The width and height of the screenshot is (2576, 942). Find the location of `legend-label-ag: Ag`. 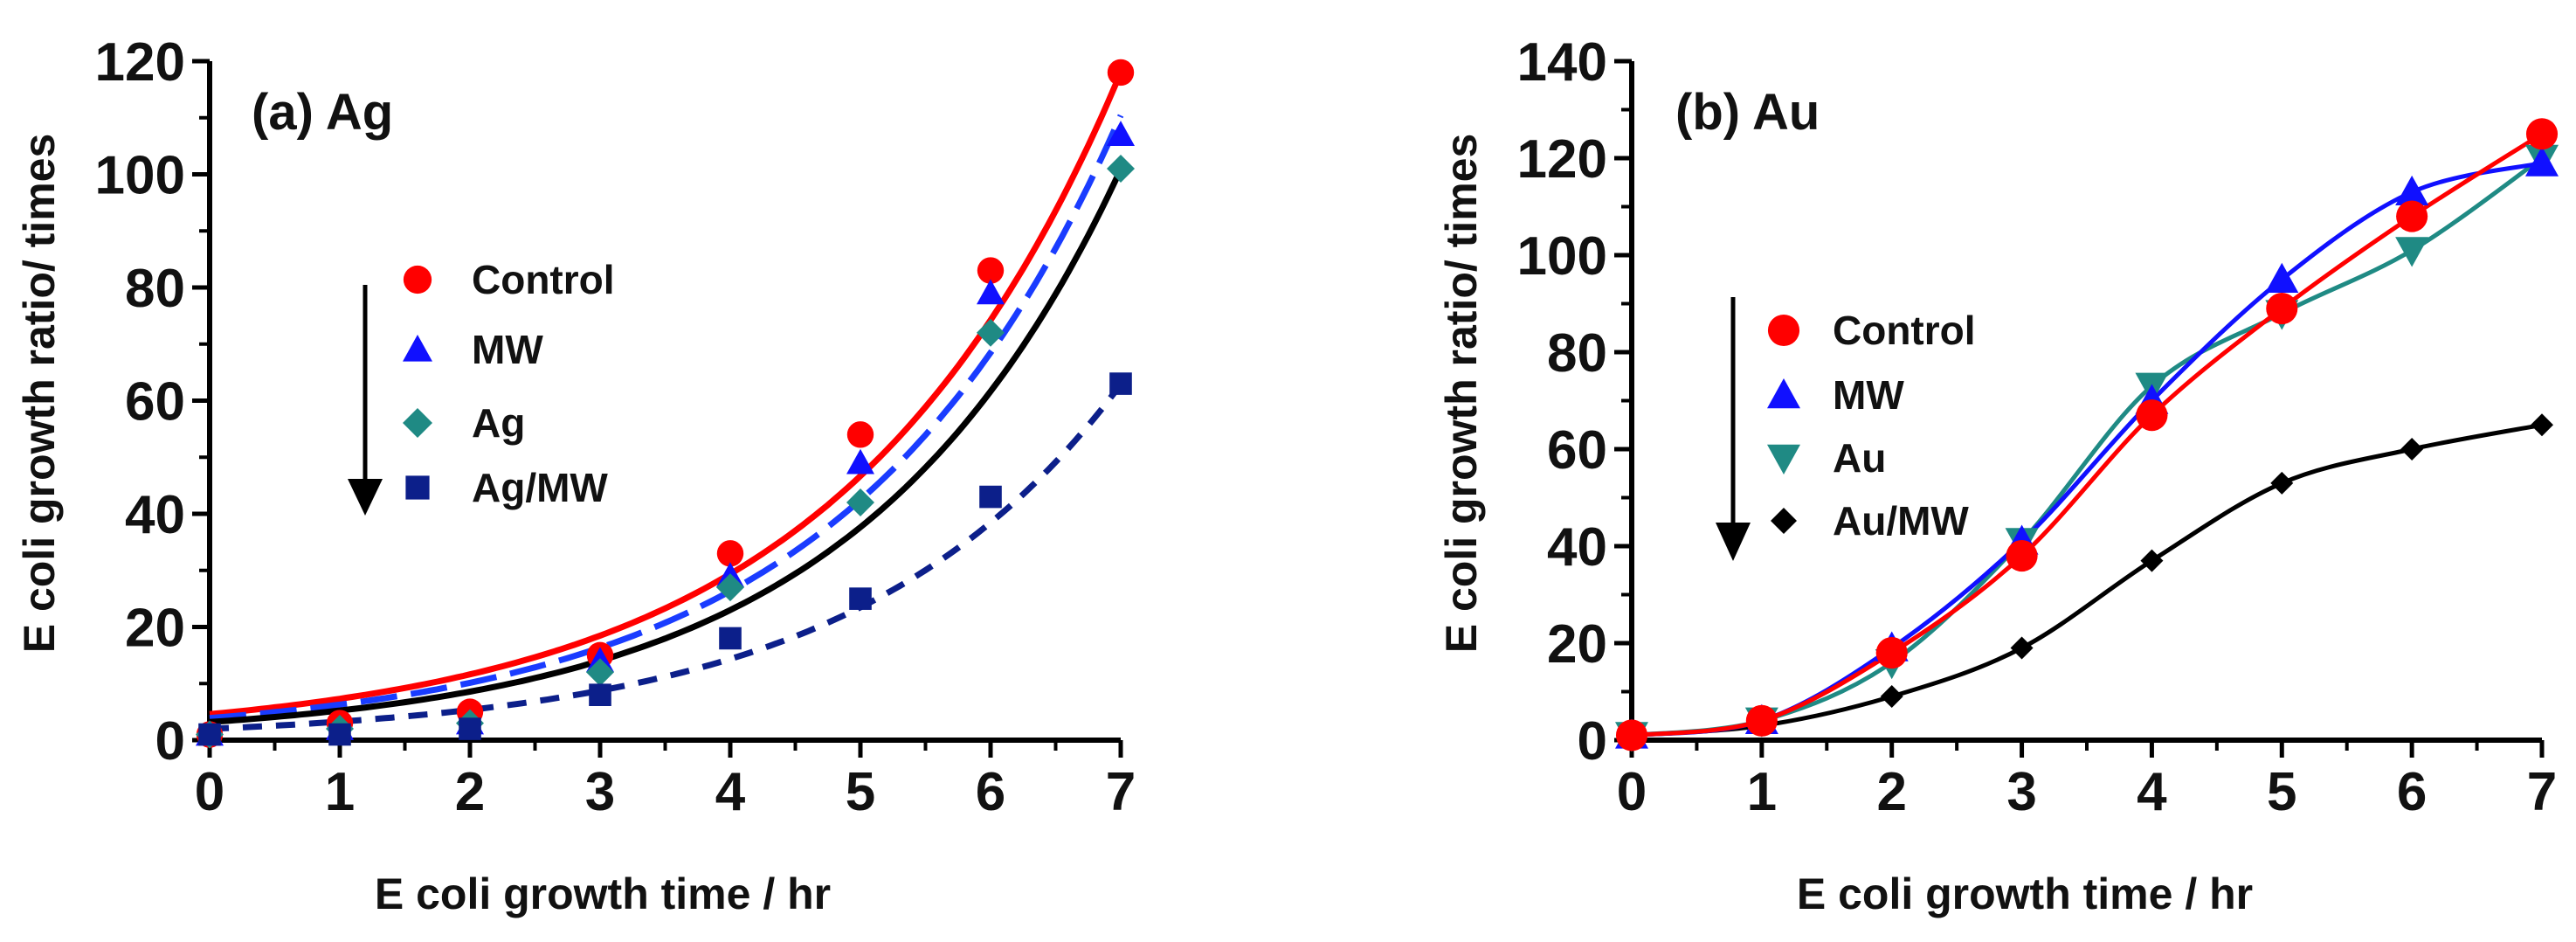

legend-label-ag: Ag is located at coordinates (498, 423).